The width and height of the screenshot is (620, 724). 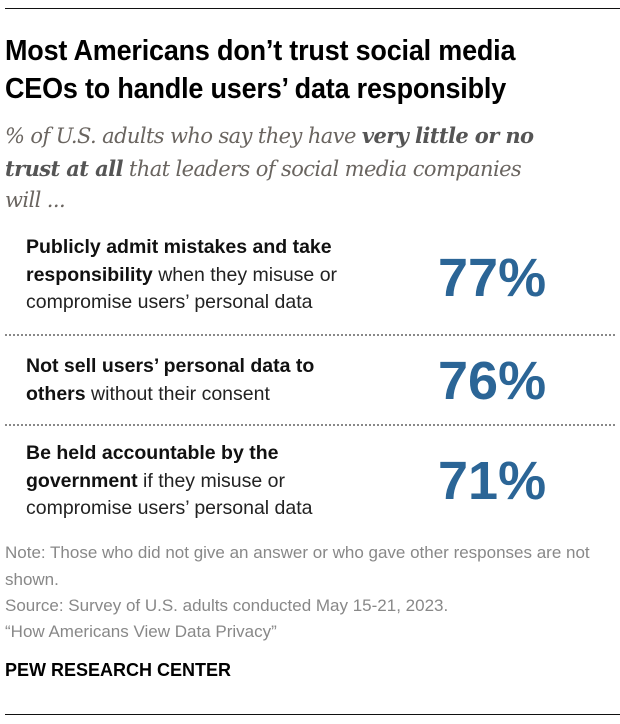 What do you see at coordinates (312, 8) in the screenshot?
I see `top-rule` at bounding box center [312, 8].